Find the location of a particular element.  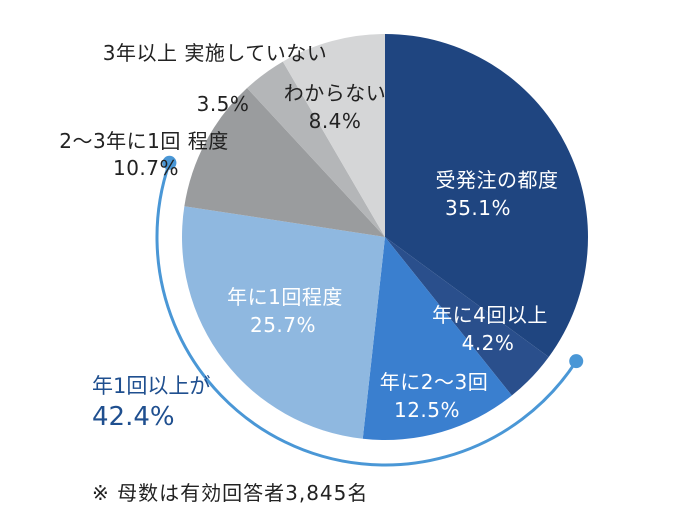

slice-label-3years-none: 3年以上 実施していない 3.5% is located at coordinates (215, 78).